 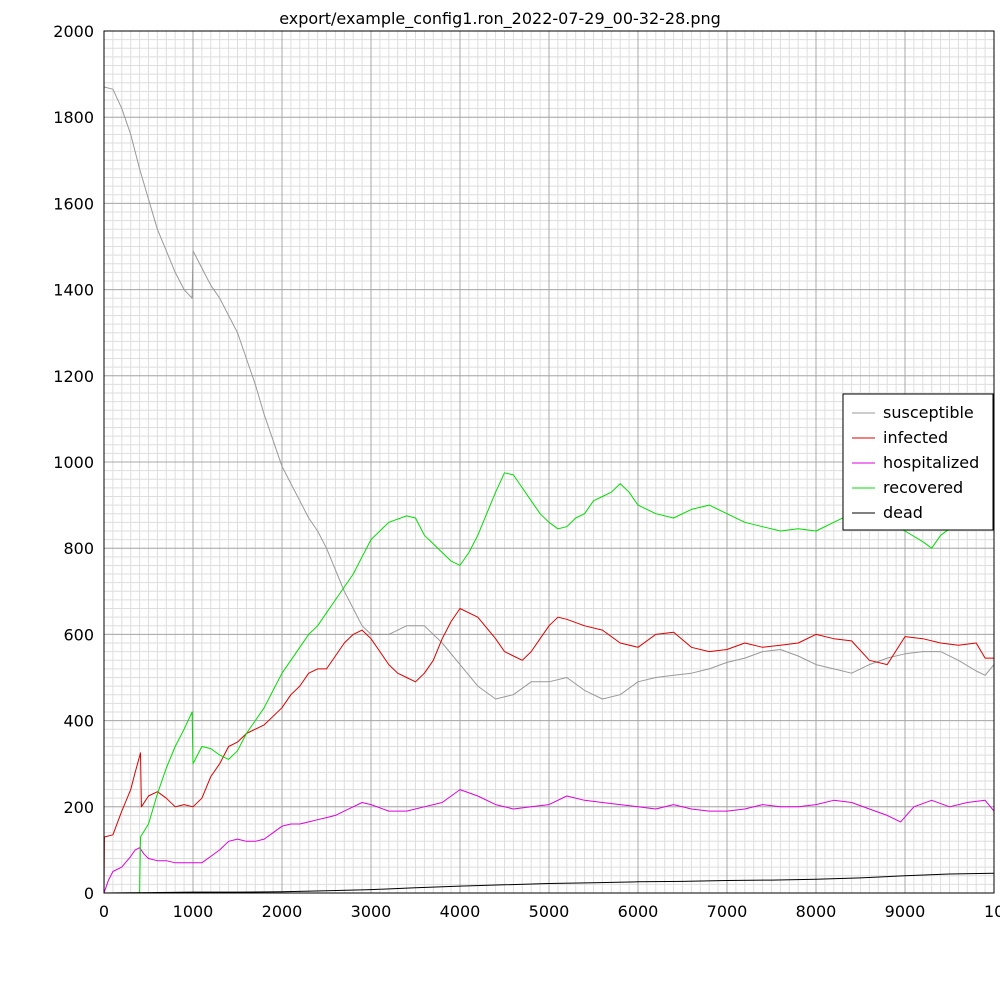 What do you see at coordinates (549, 883) in the screenshot?
I see `series-line-dead` at bounding box center [549, 883].